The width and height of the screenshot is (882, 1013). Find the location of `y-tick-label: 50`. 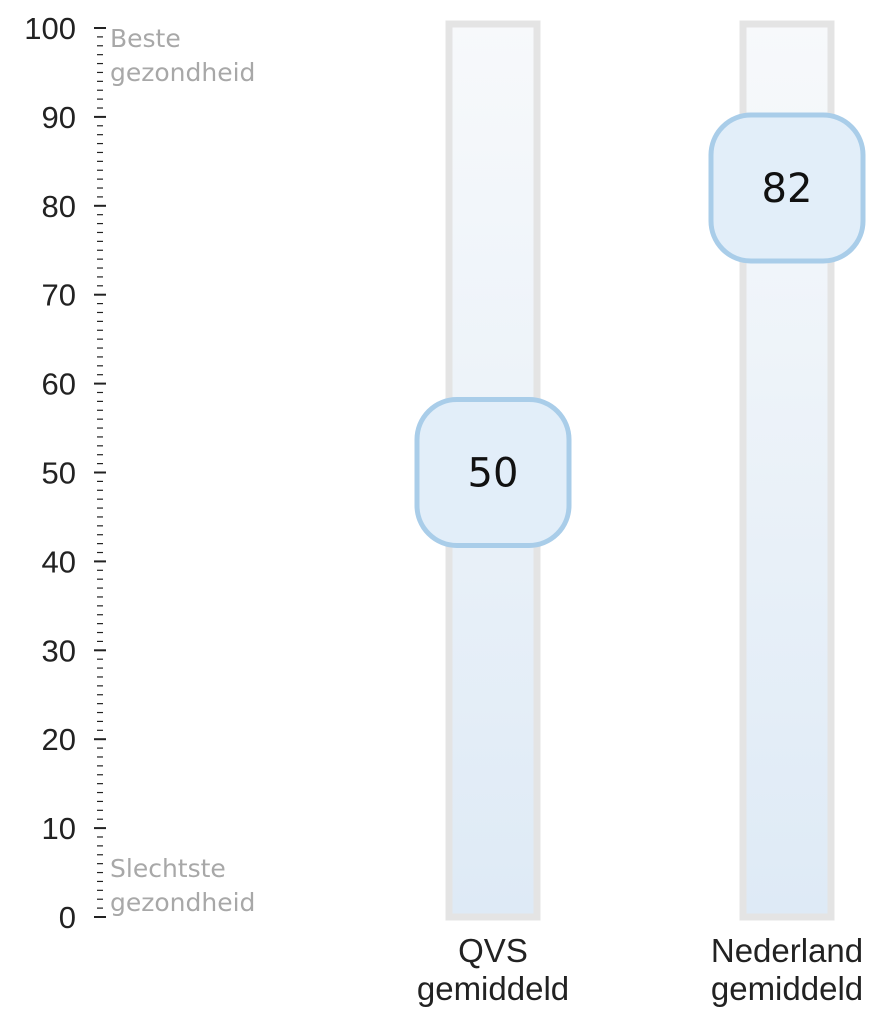

y-tick-label: 50 is located at coordinates (59, 473).